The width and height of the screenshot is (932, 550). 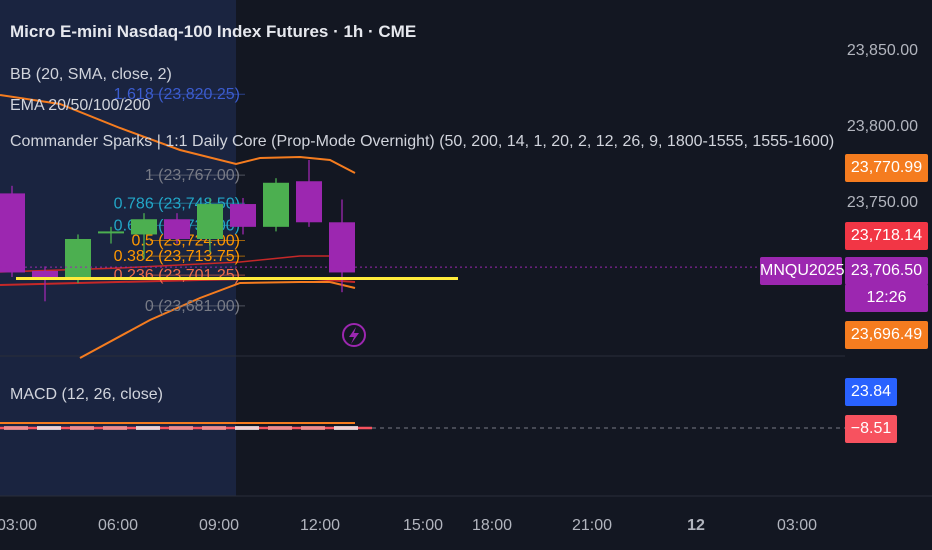 I want to click on price-label-1: 23,718.14, so click(x=886, y=236).